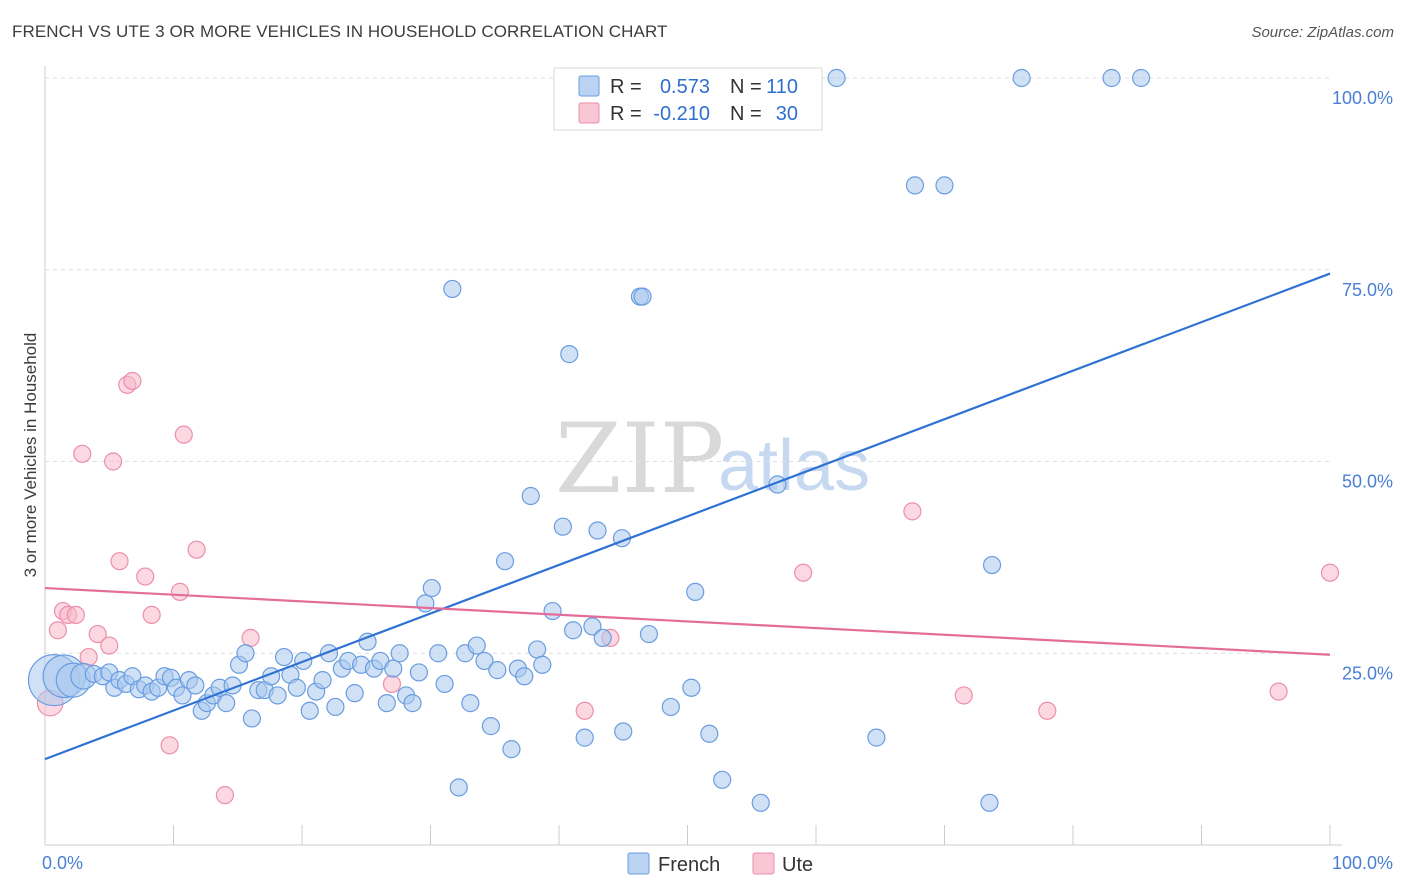 The width and height of the screenshot is (1406, 892). I want to click on legend-n-label-ute: N =, so click(746, 114).